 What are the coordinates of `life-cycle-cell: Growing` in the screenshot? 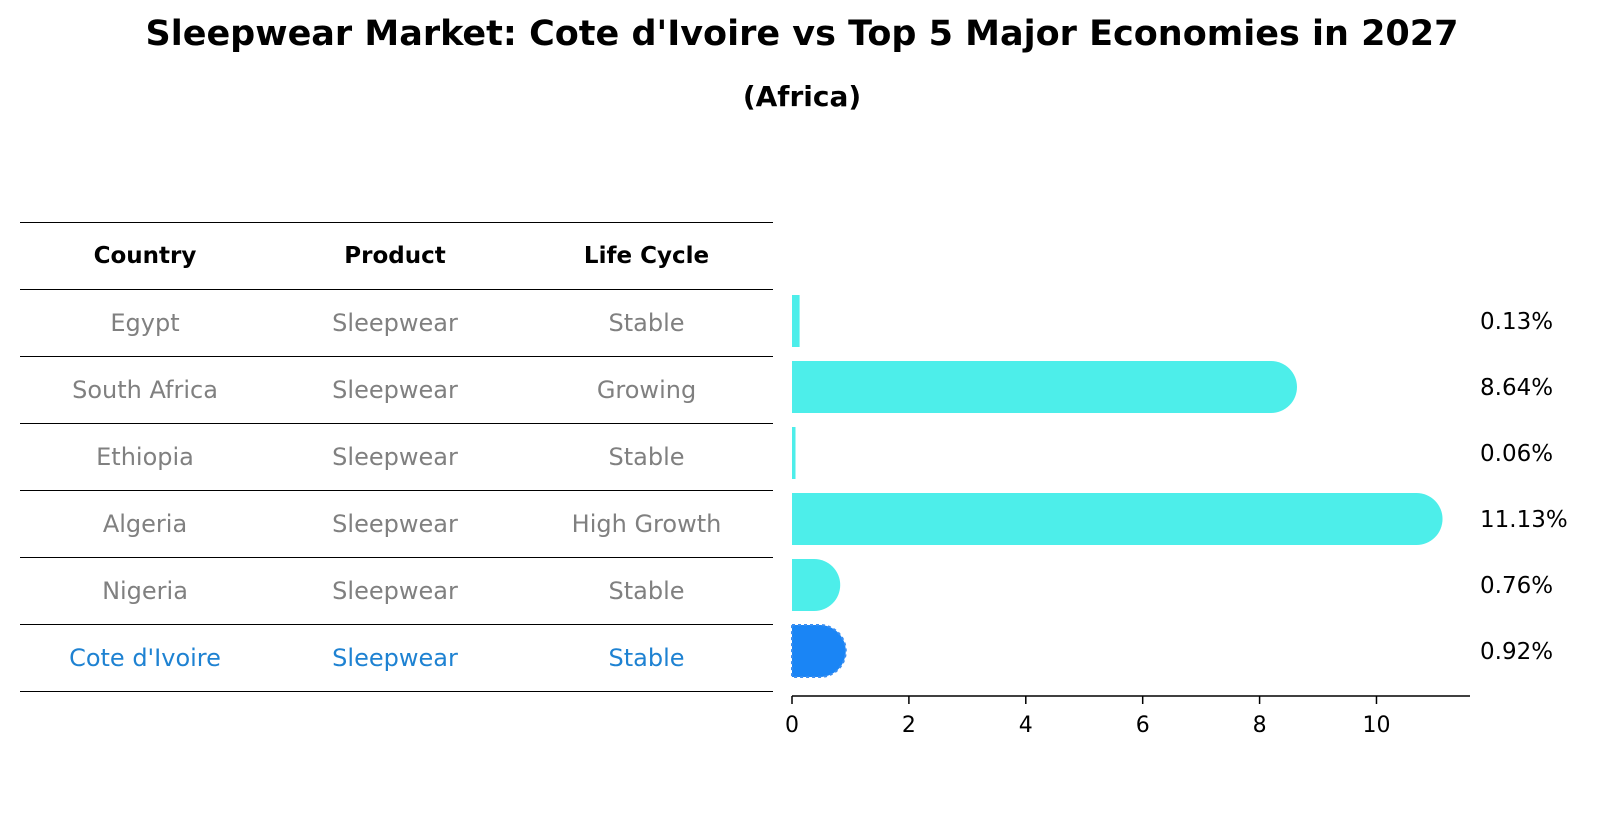 It's located at (646, 390).